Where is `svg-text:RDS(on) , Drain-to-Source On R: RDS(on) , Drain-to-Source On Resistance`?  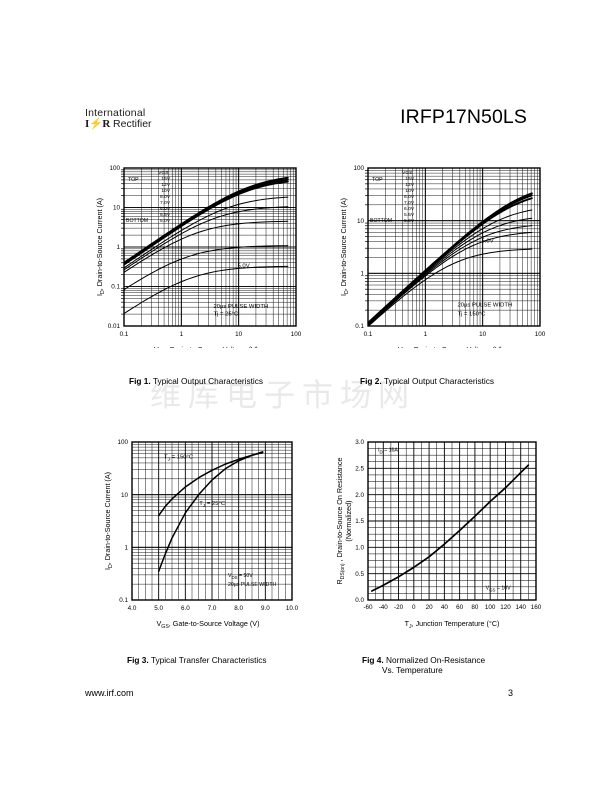
svg-text:RDS(on) , Drain-to-Source On R: RDS(on) , Drain-to-Source On Resistance is located at coordinates (340, 521).